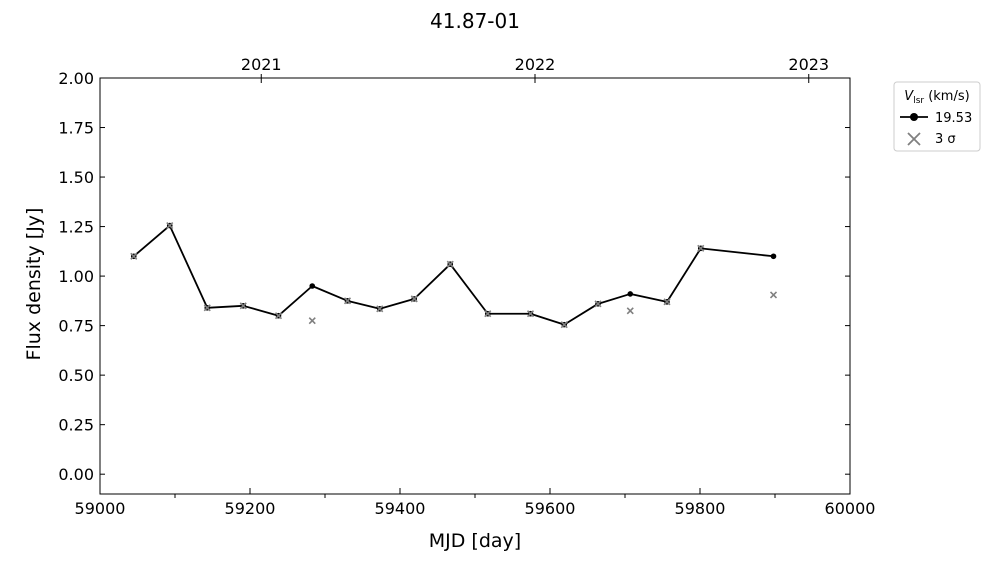 The image size is (1000, 562). What do you see at coordinates (475, 541) in the screenshot?
I see `x-axis-label: MJD [day]` at bounding box center [475, 541].